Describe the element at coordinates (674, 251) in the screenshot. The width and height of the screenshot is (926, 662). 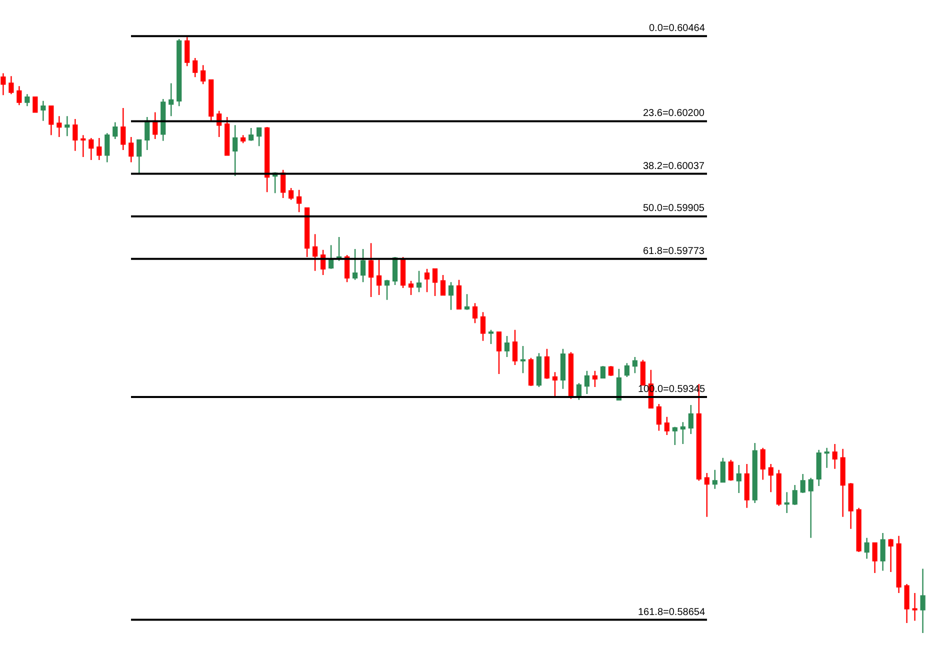
I see `ref-line-label: 61.8=0.59773` at that location.